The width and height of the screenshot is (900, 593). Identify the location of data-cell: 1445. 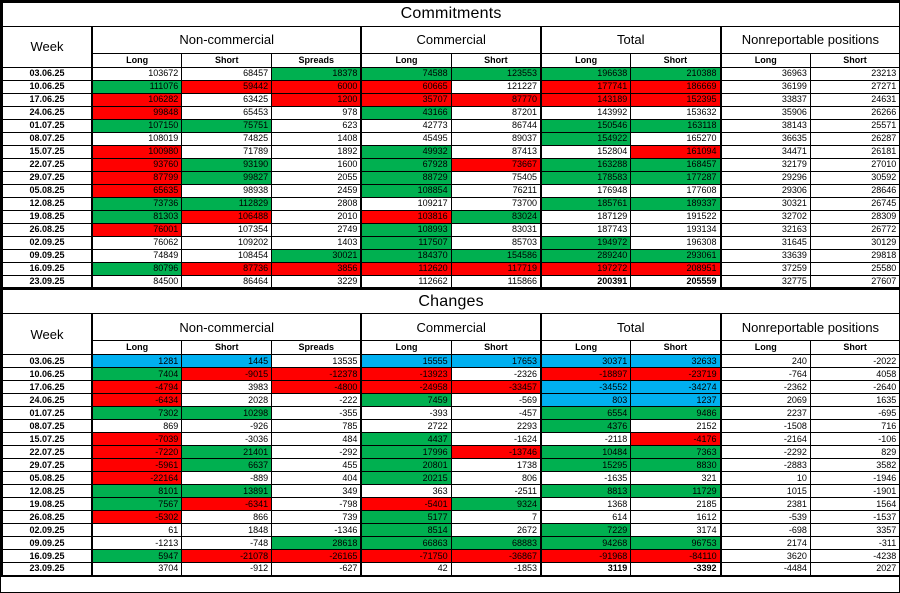
(227, 361).